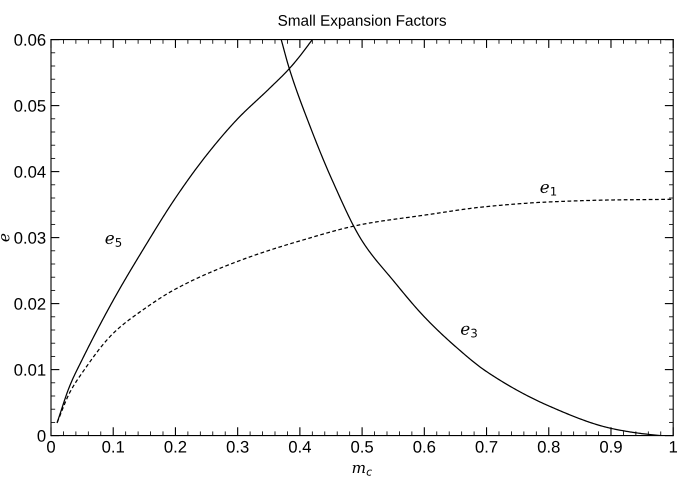  What do you see at coordinates (30, 172) in the screenshot?
I see `y-tick-label: 0.04` at bounding box center [30, 172].